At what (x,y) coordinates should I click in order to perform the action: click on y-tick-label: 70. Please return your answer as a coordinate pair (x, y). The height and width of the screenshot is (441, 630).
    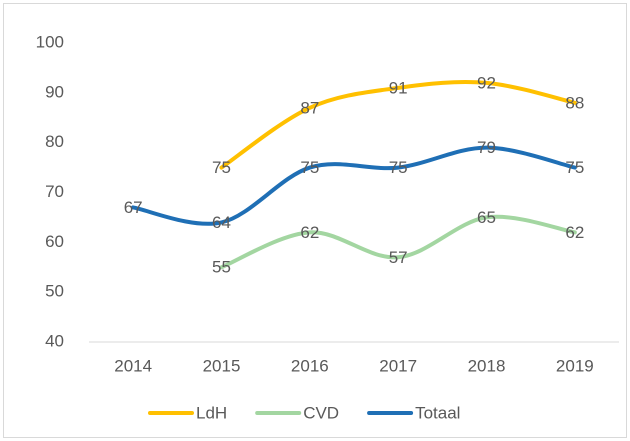
    Looking at the image, I should click on (54, 191).